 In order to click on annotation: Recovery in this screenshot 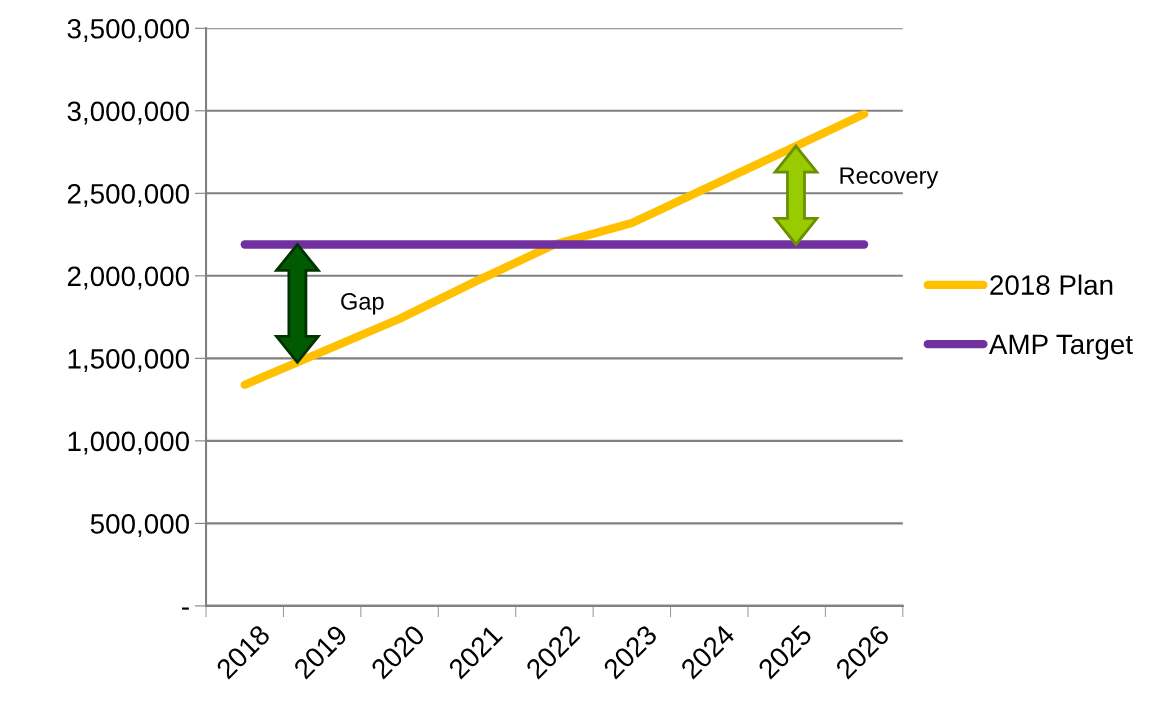, I will do `click(889, 178)`.